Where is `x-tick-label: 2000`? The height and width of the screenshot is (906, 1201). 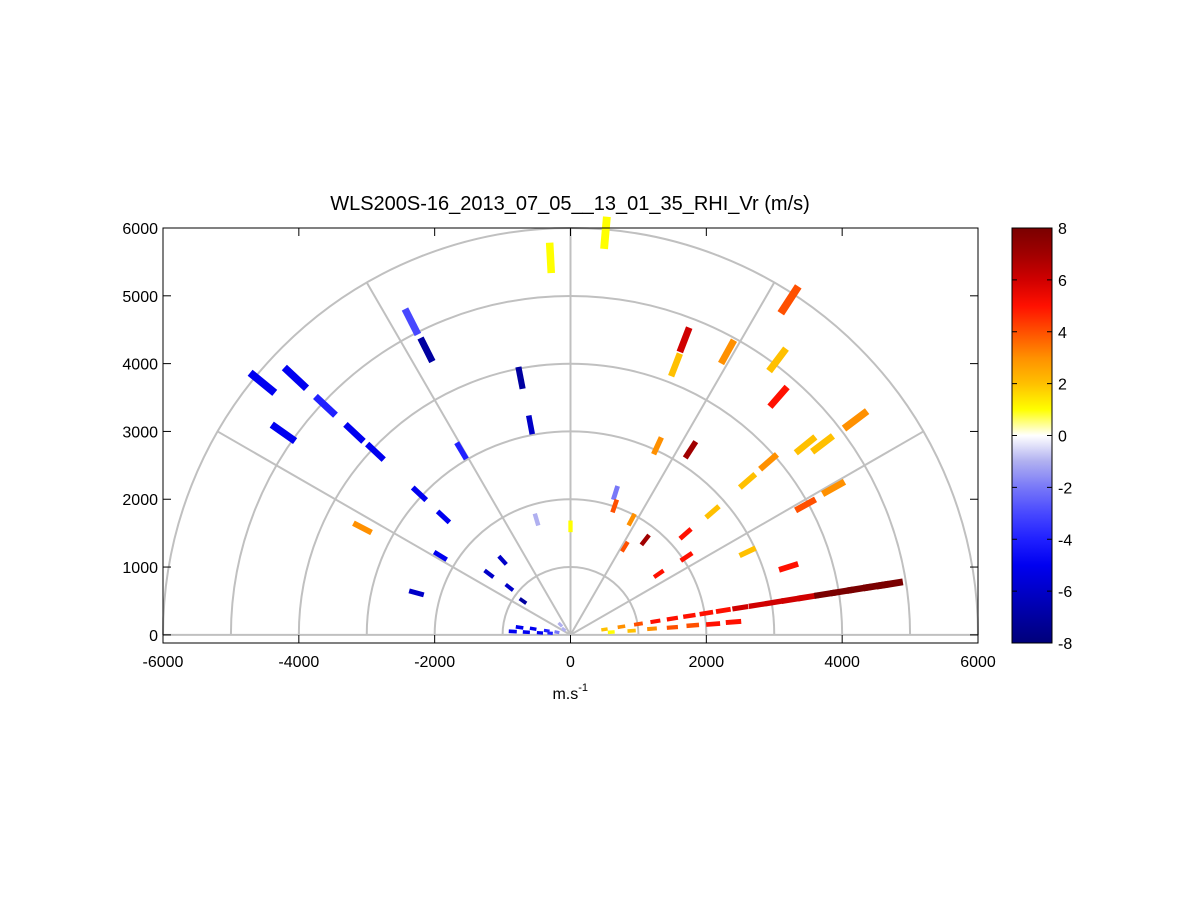
x-tick-label: 2000 is located at coordinates (707, 662).